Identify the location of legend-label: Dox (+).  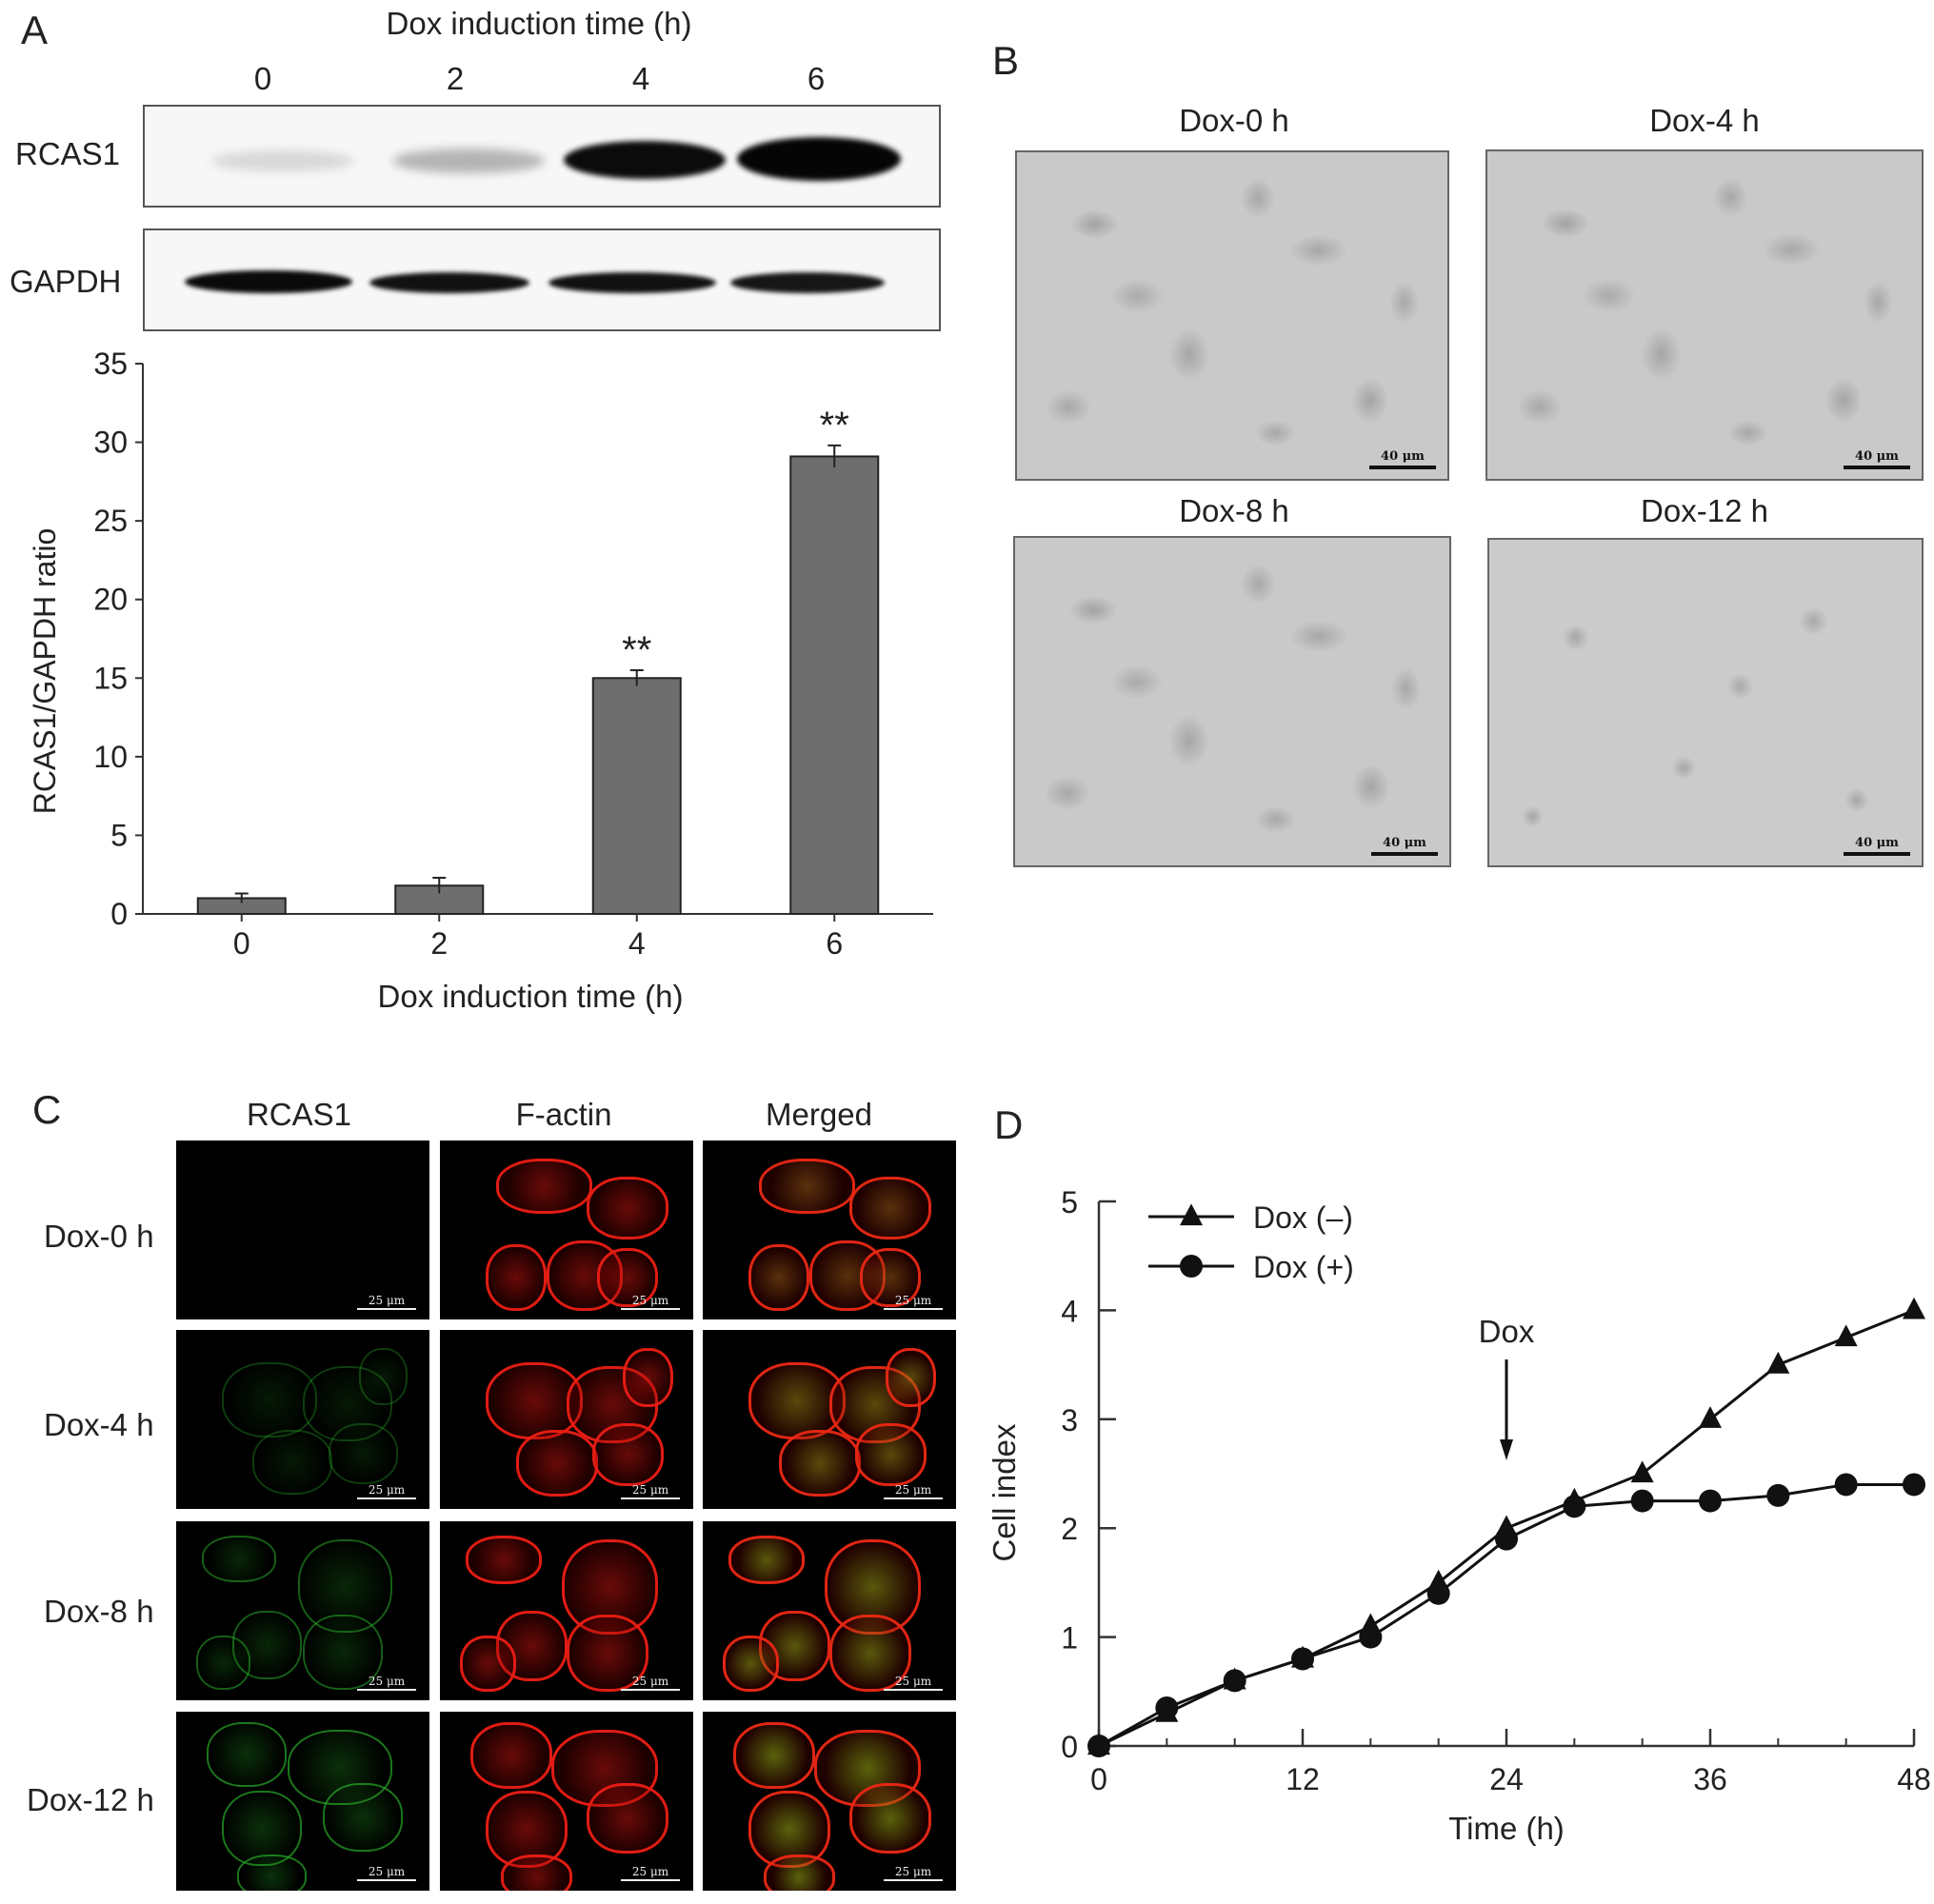
(1304, 1267).